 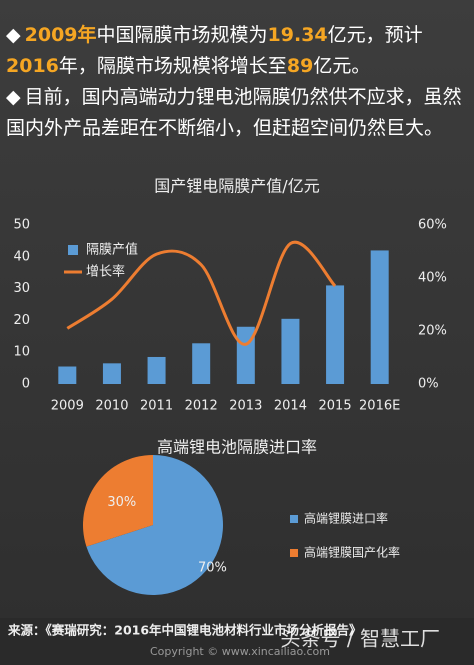 I want to click on x-tick-label: 2009, so click(x=67, y=406).